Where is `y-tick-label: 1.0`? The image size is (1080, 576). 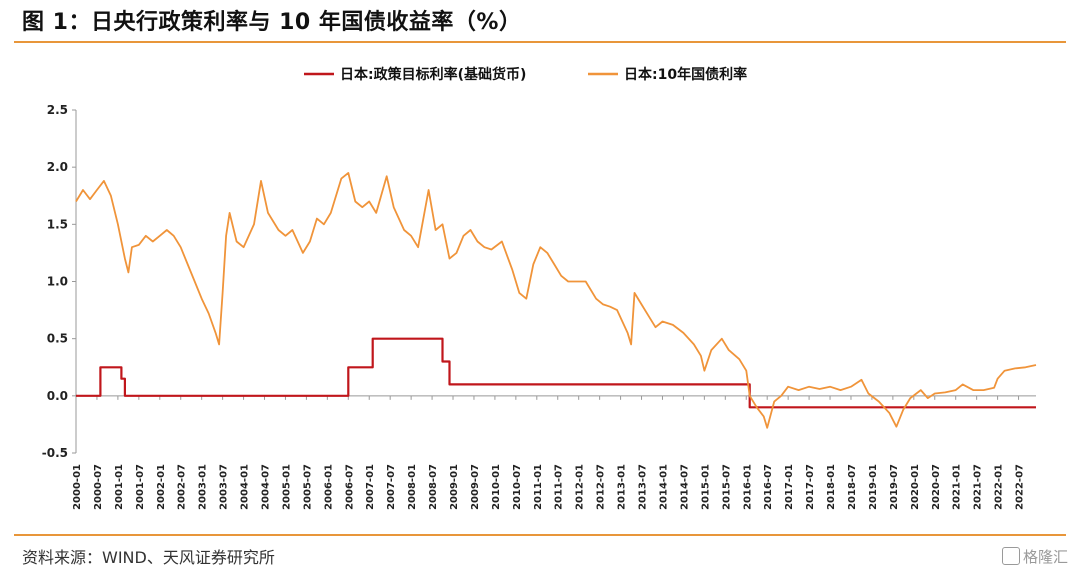
y-tick-label: 1.0 is located at coordinates (57, 282).